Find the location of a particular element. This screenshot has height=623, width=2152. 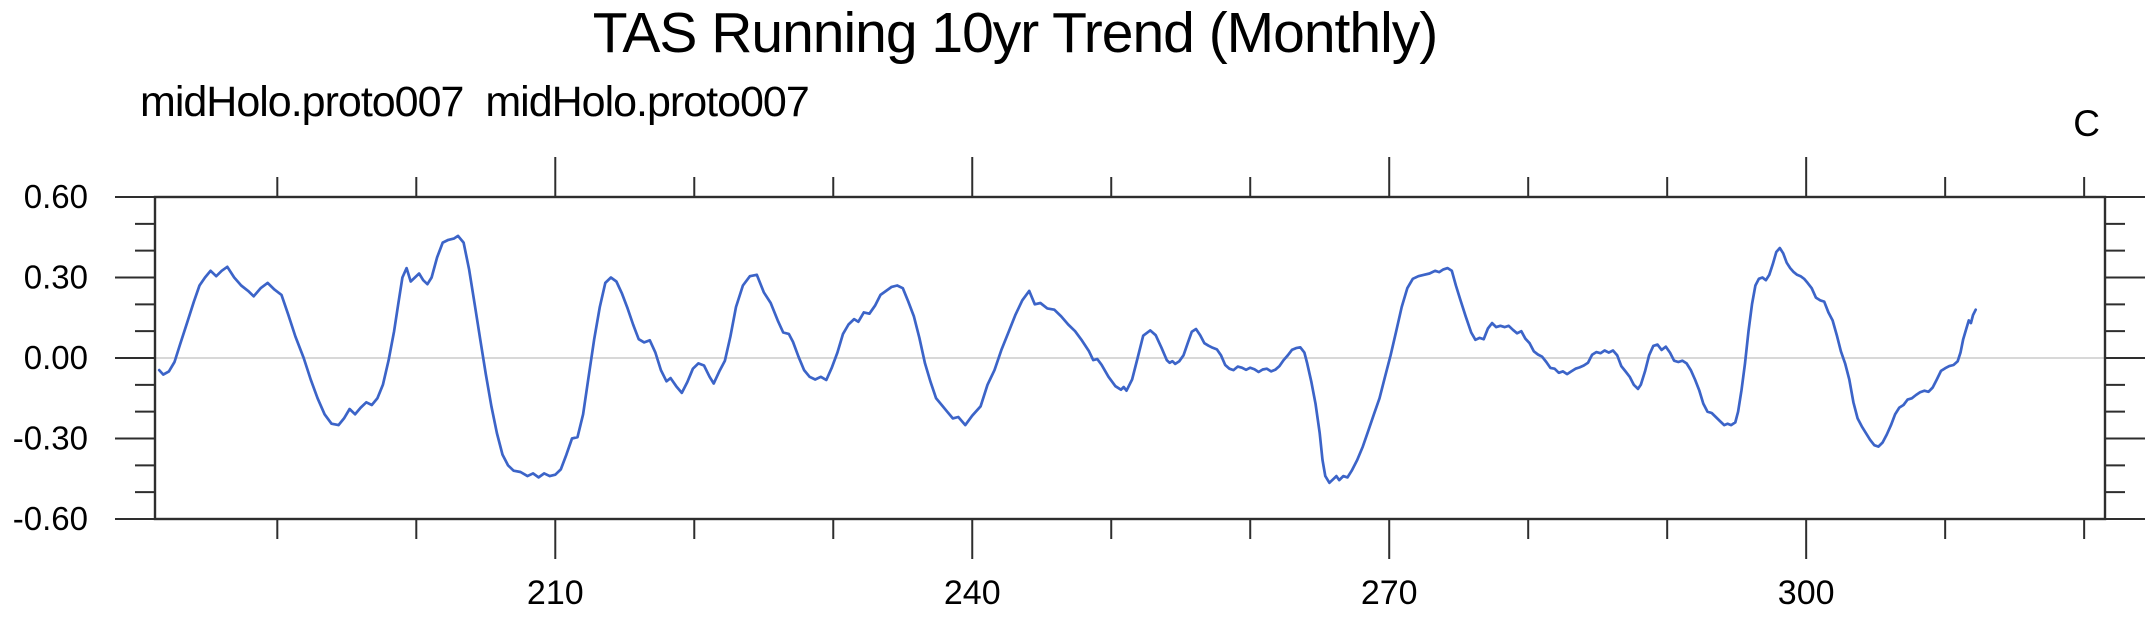

y-tick-label: 0.00 is located at coordinates (56, 357).